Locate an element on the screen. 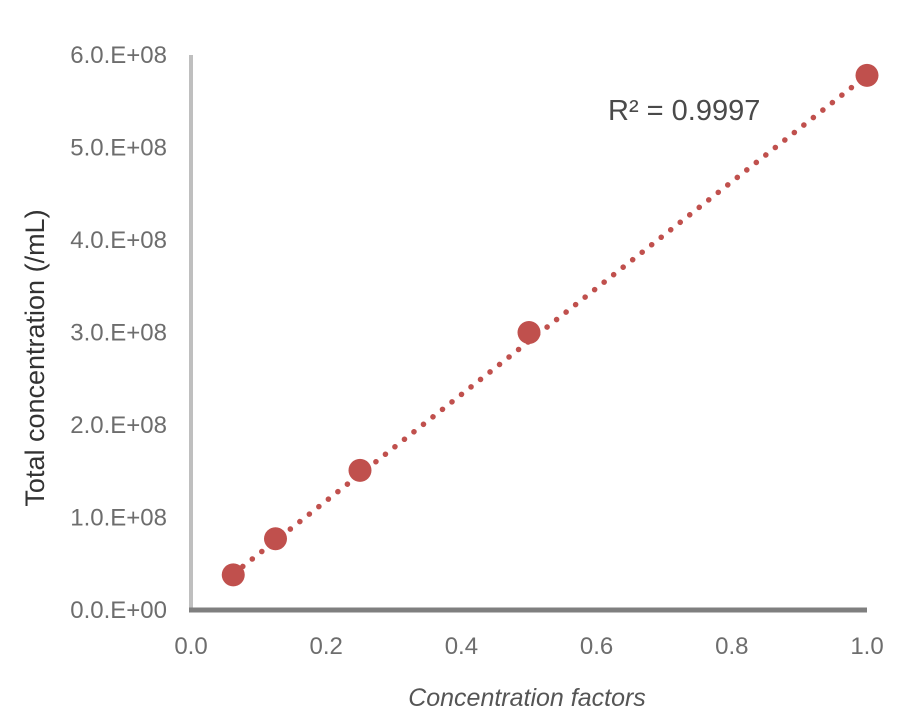  y-tick-label: 6.0.E+08 is located at coordinates (118, 55).